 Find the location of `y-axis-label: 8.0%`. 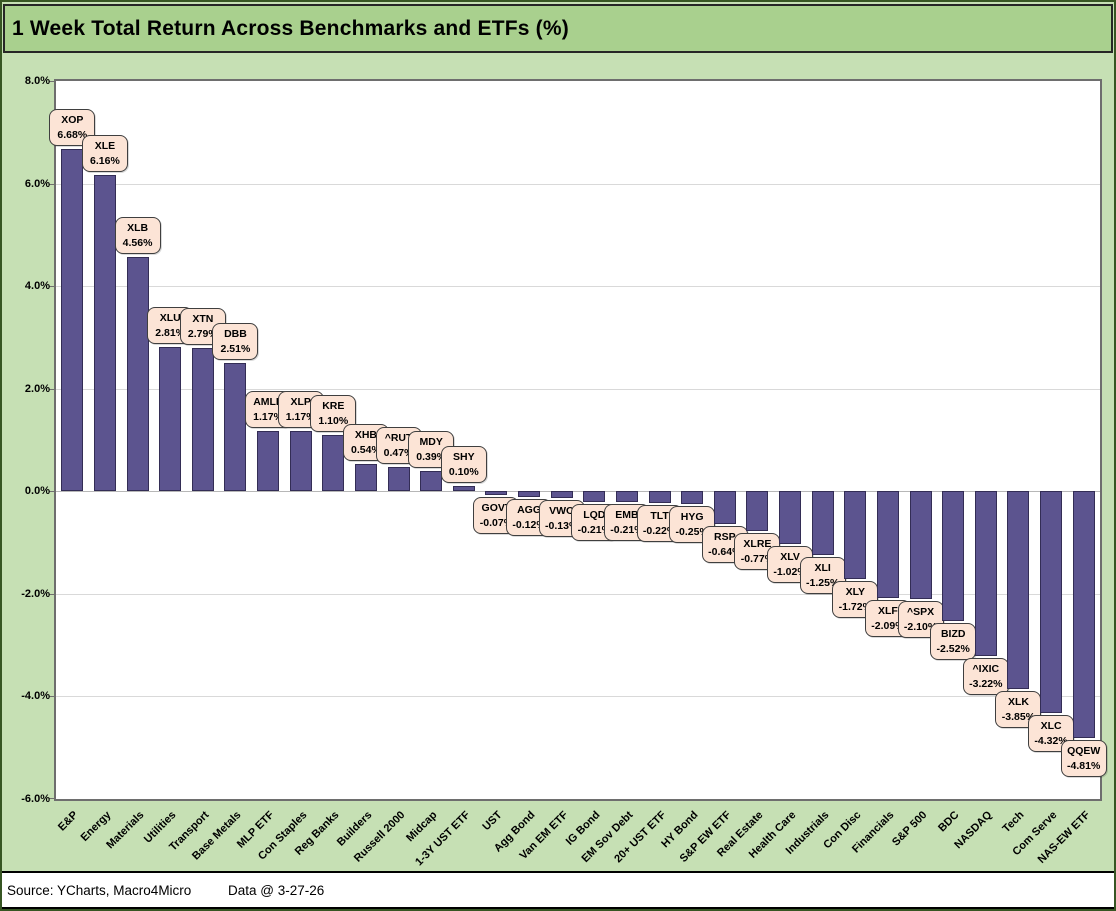

y-axis-label: 8.0% is located at coordinates (37, 81).